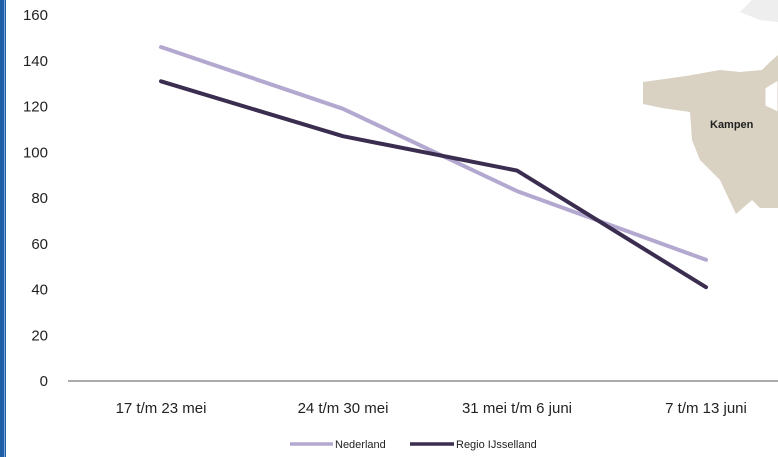 The image size is (778, 457). What do you see at coordinates (517, 408) in the screenshot?
I see `x-tick-label: 31 mei t/m 6 juni` at bounding box center [517, 408].